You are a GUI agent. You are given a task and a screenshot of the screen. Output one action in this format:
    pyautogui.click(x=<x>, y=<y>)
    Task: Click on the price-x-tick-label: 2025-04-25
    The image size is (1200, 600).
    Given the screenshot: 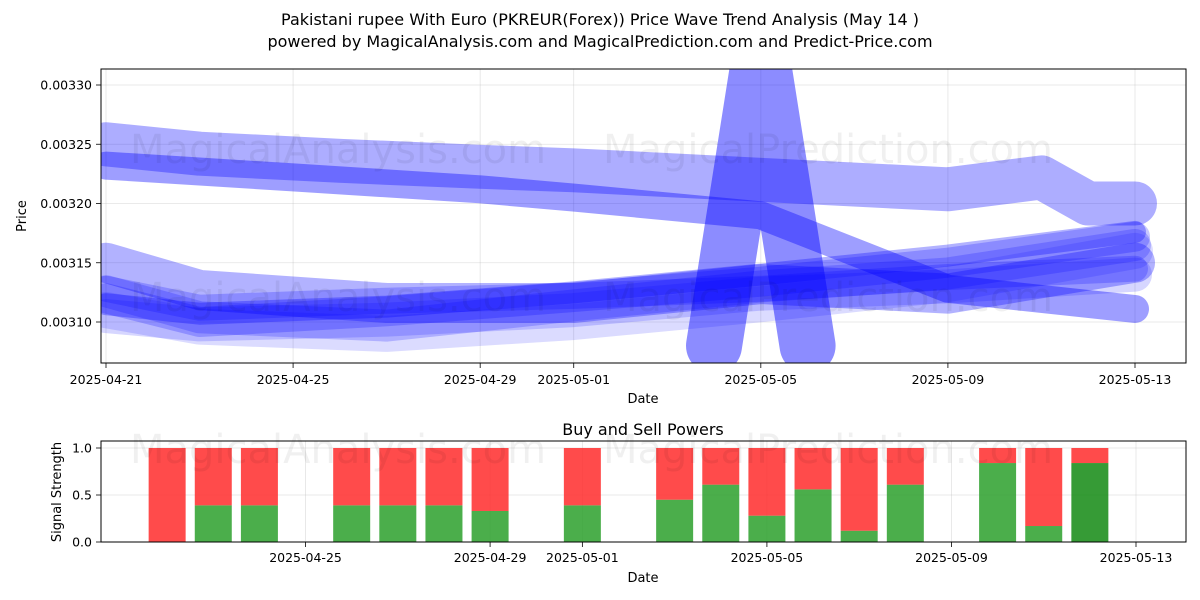 What is the action you would take?
    pyautogui.click(x=293, y=379)
    